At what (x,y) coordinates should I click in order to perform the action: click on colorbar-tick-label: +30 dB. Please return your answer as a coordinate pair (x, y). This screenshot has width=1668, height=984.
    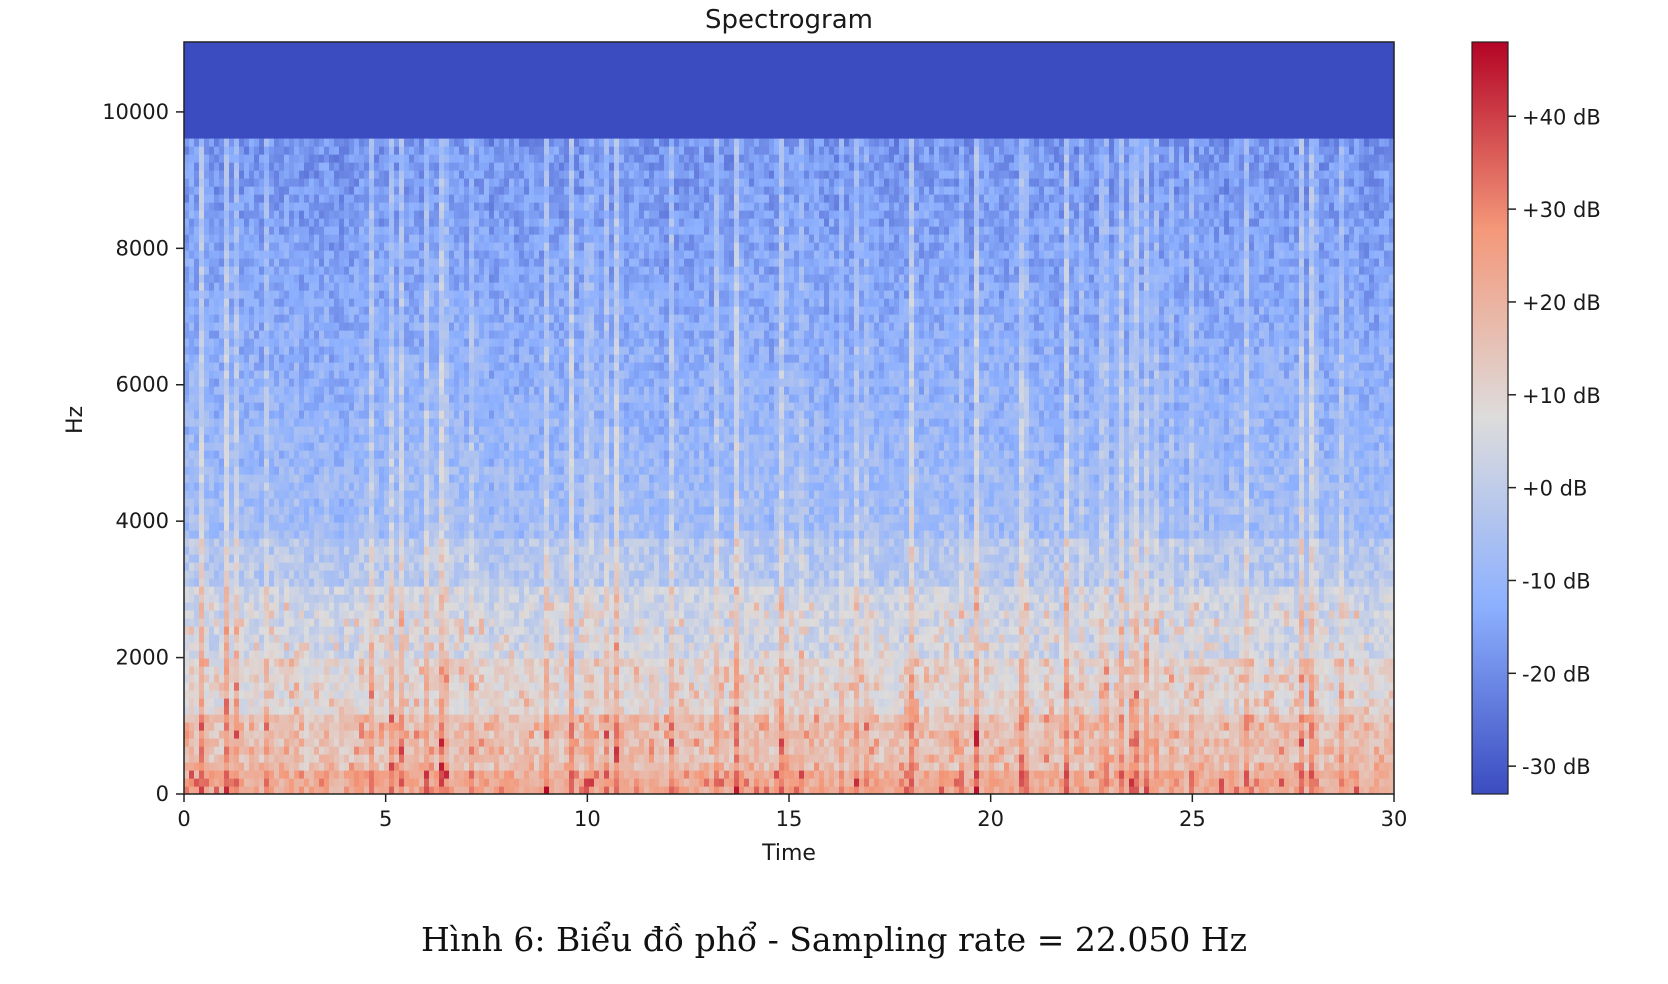
    Looking at the image, I should click on (1561, 210).